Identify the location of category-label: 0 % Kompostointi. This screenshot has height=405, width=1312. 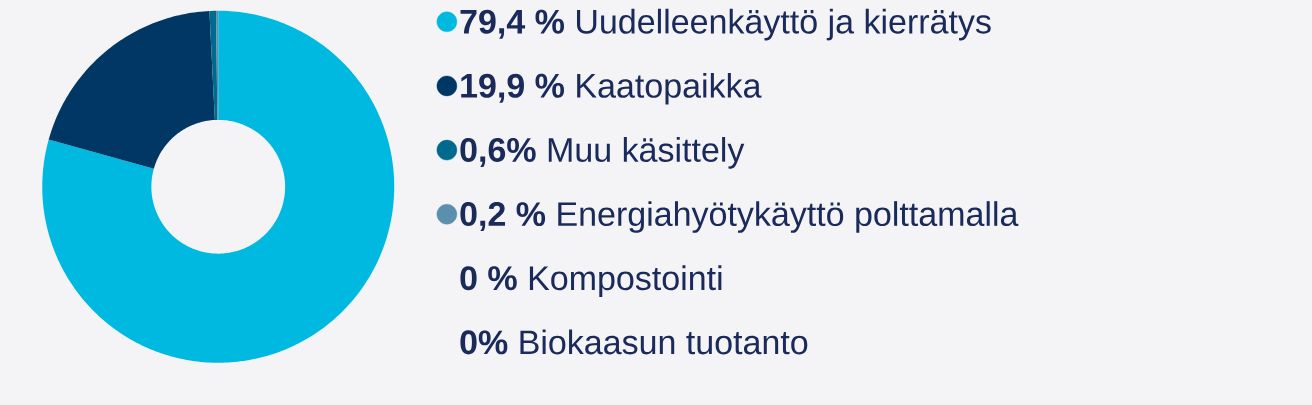
(591, 281).